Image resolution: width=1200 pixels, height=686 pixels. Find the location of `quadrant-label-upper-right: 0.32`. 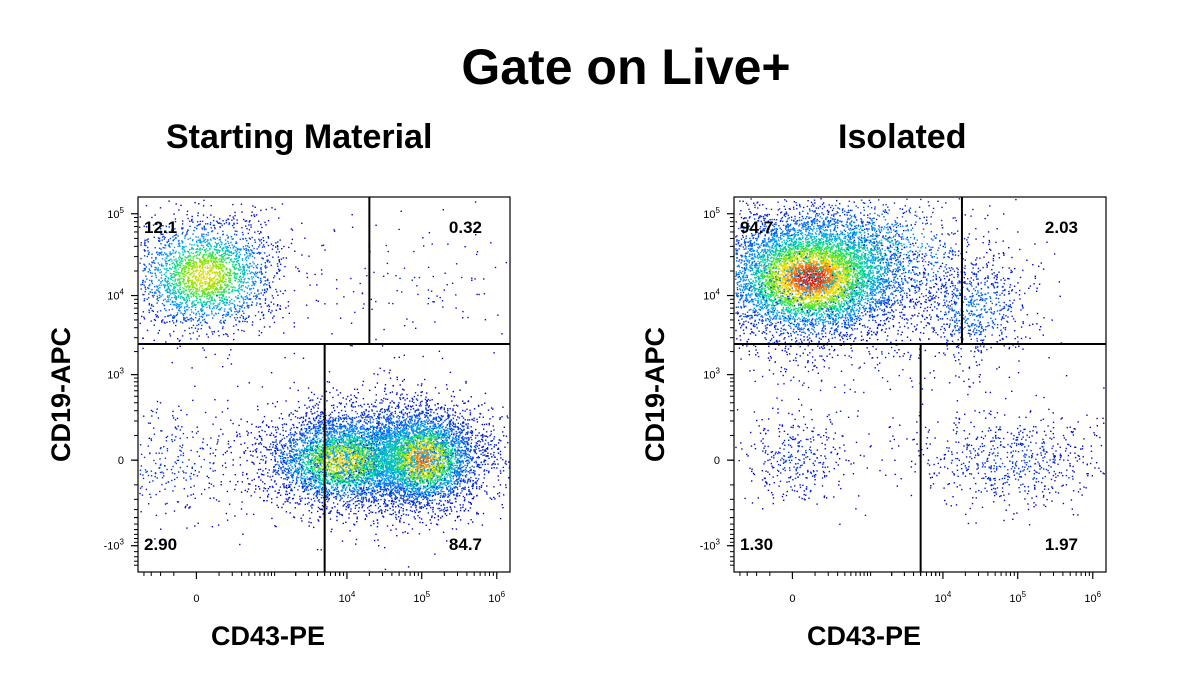

quadrant-label-upper-right: 0.32 is located at coordinates (465, 227).